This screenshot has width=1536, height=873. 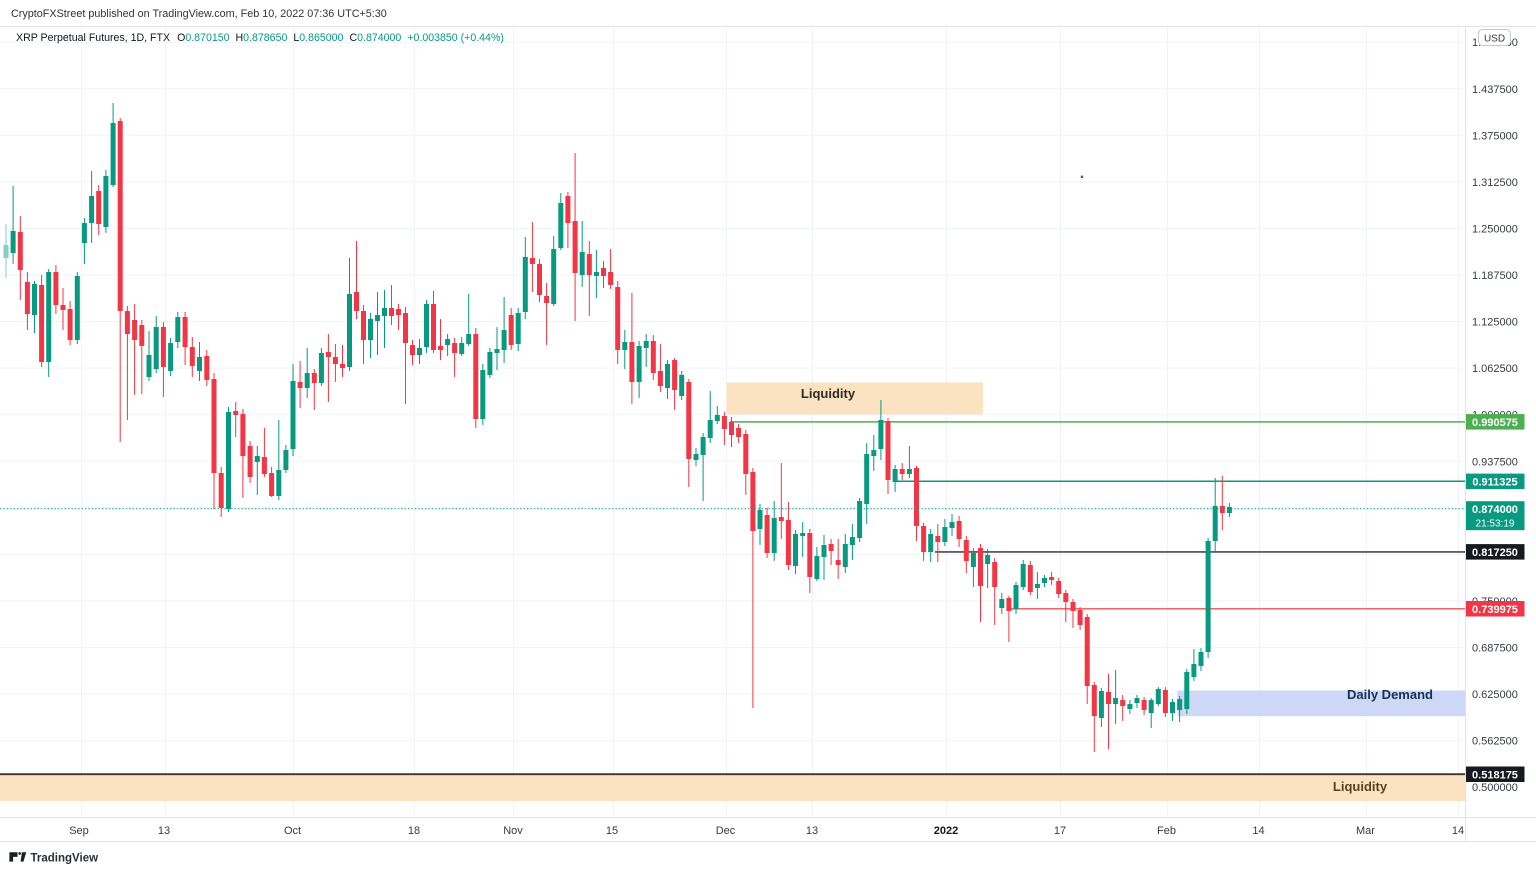 I want to click on svg-text: 21:53:19, so click(x=1495, y=524).